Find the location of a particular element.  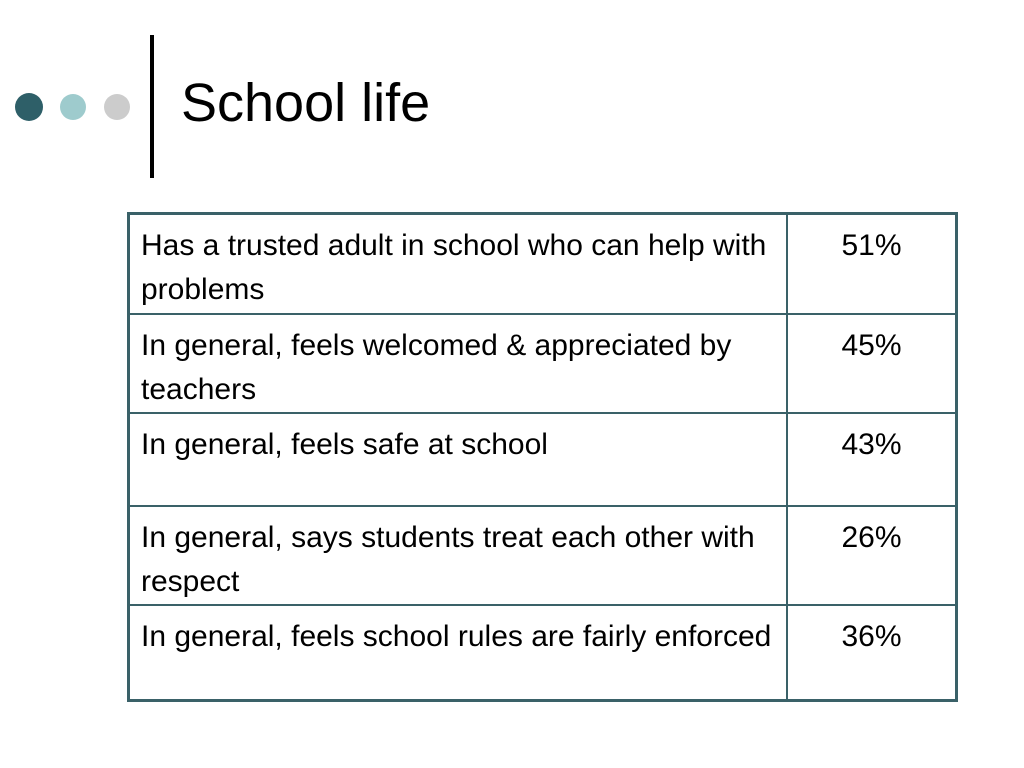

row-value: 45% is located at coordinates (870, 363).